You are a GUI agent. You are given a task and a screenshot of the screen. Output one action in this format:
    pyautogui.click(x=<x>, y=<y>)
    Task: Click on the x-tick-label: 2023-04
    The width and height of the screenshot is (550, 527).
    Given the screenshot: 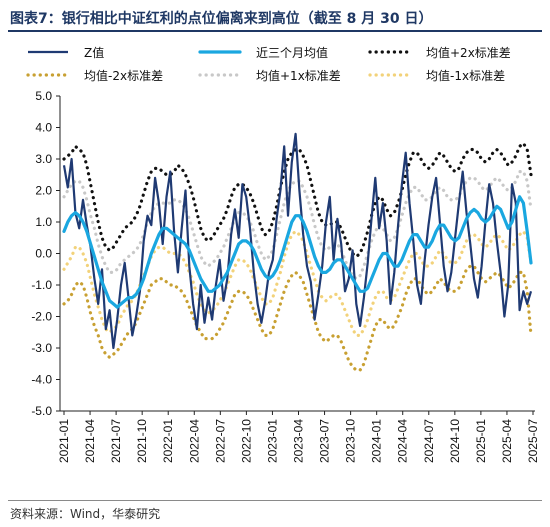 What is the action you would take?
    pyautogui.click(x=299, y=441)
    